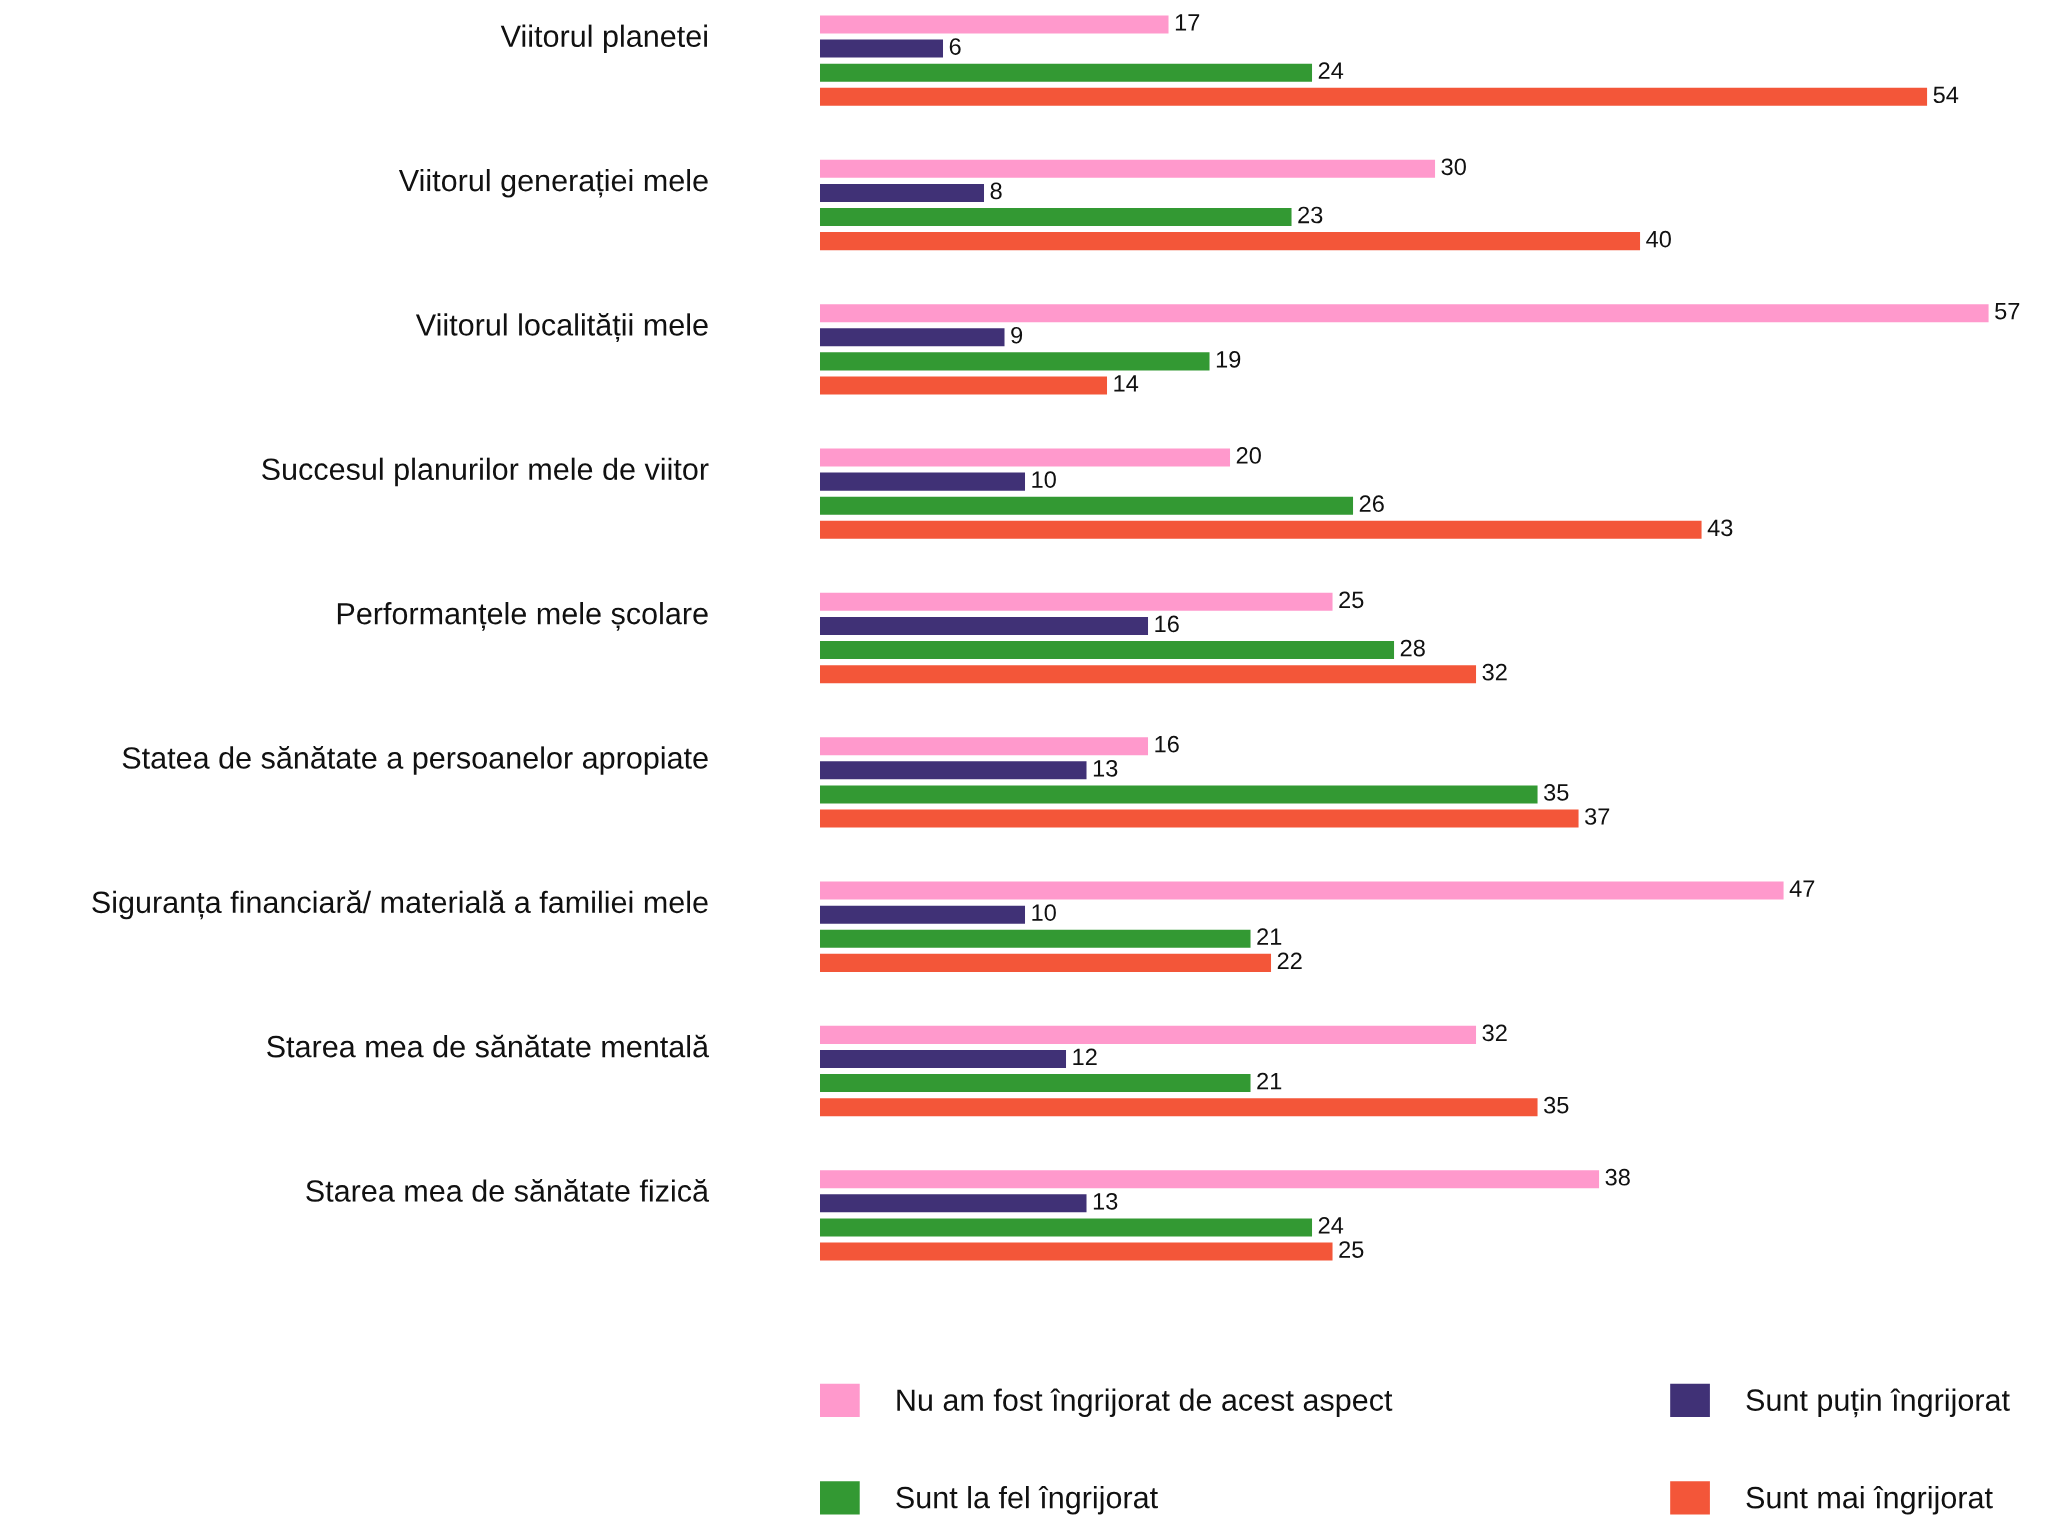 This screenshot has width=2049, height=1533. I want to click on data-label: 6, so click(955, 46).